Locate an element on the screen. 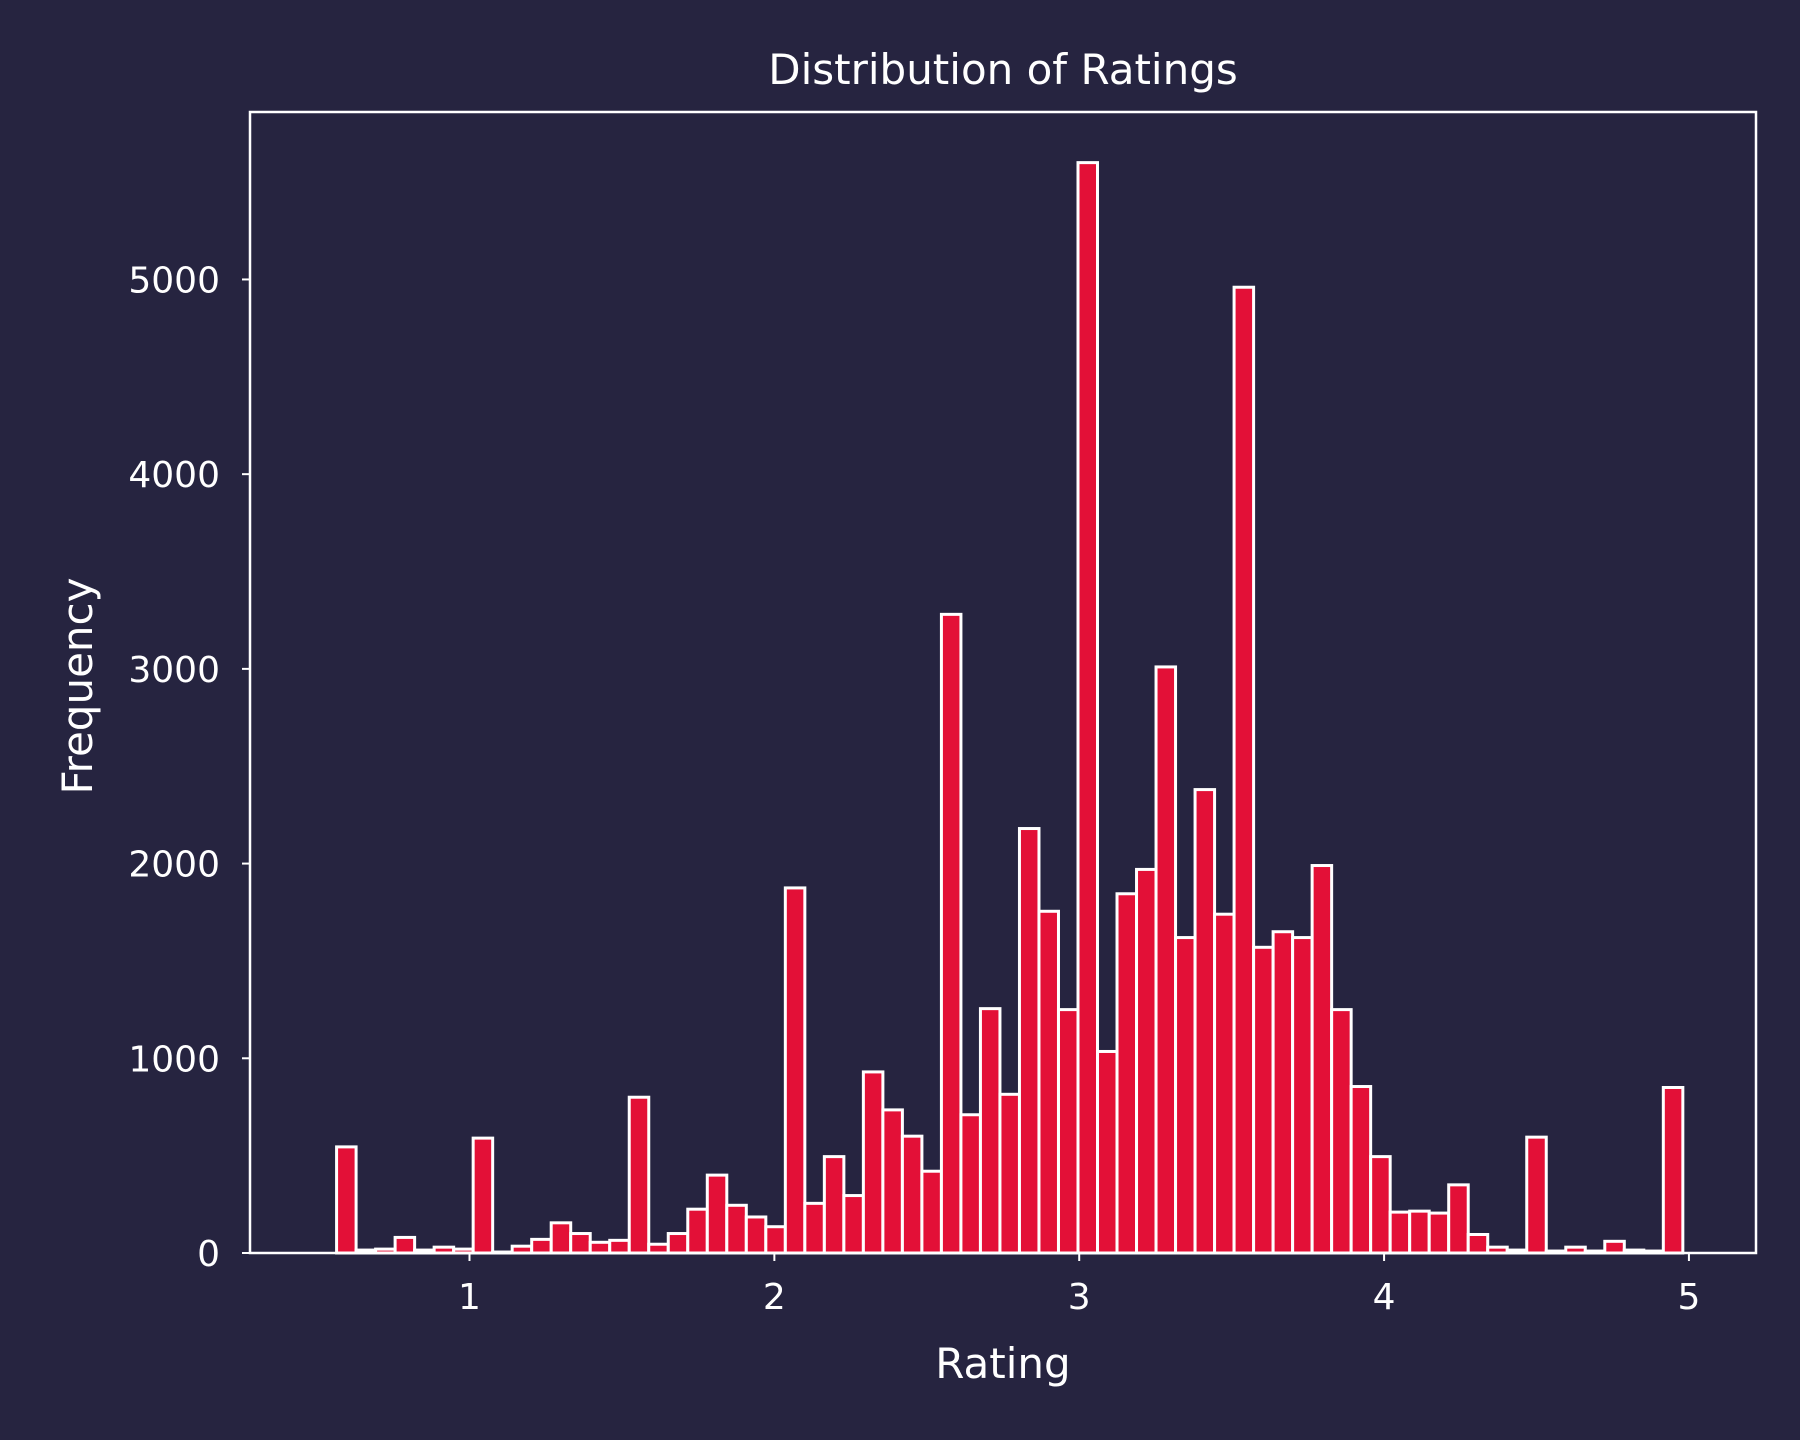 The height and width of the screenshot is (1440, 1800). y-tick-label: 4000 is located at coordinates (174, 475).